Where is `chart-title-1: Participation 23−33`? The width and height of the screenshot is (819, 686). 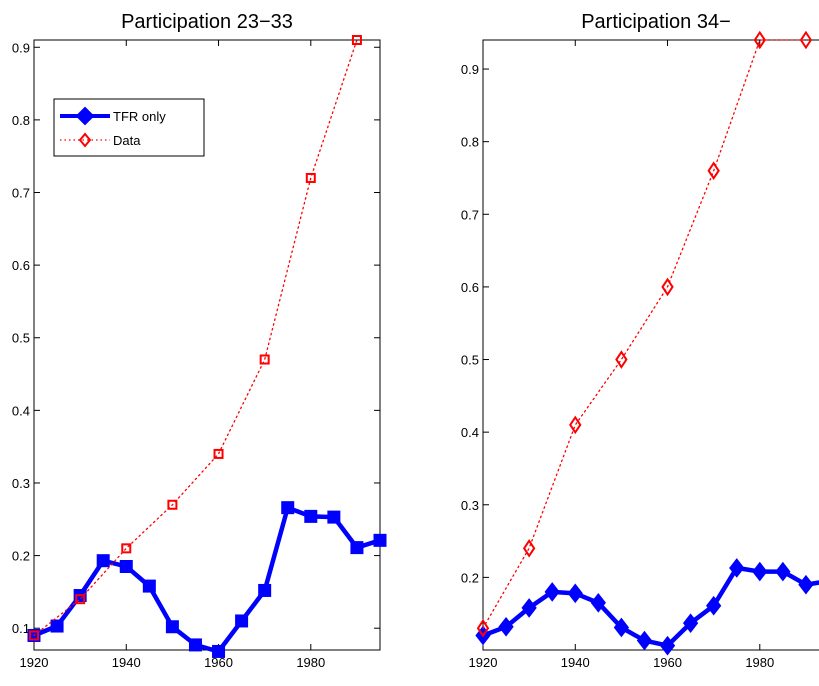 chart-title-1: Participation 23−33 is located at coordinates (207, 22).